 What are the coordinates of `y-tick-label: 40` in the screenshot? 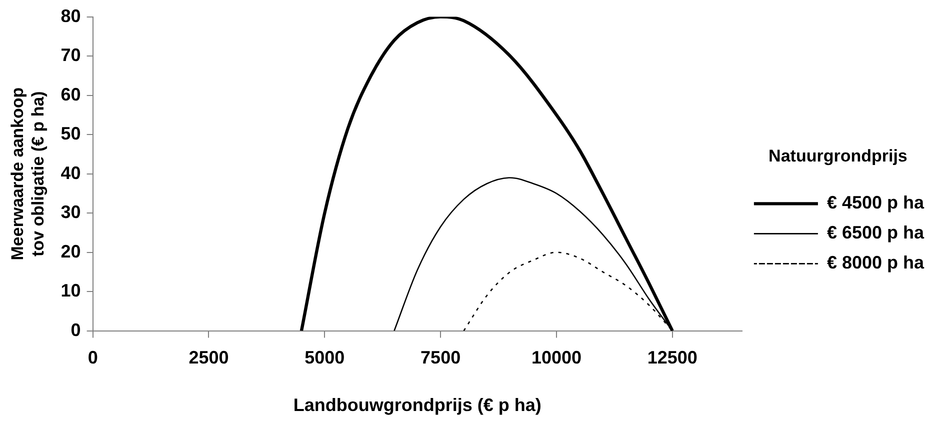 It's located at (70, 172).